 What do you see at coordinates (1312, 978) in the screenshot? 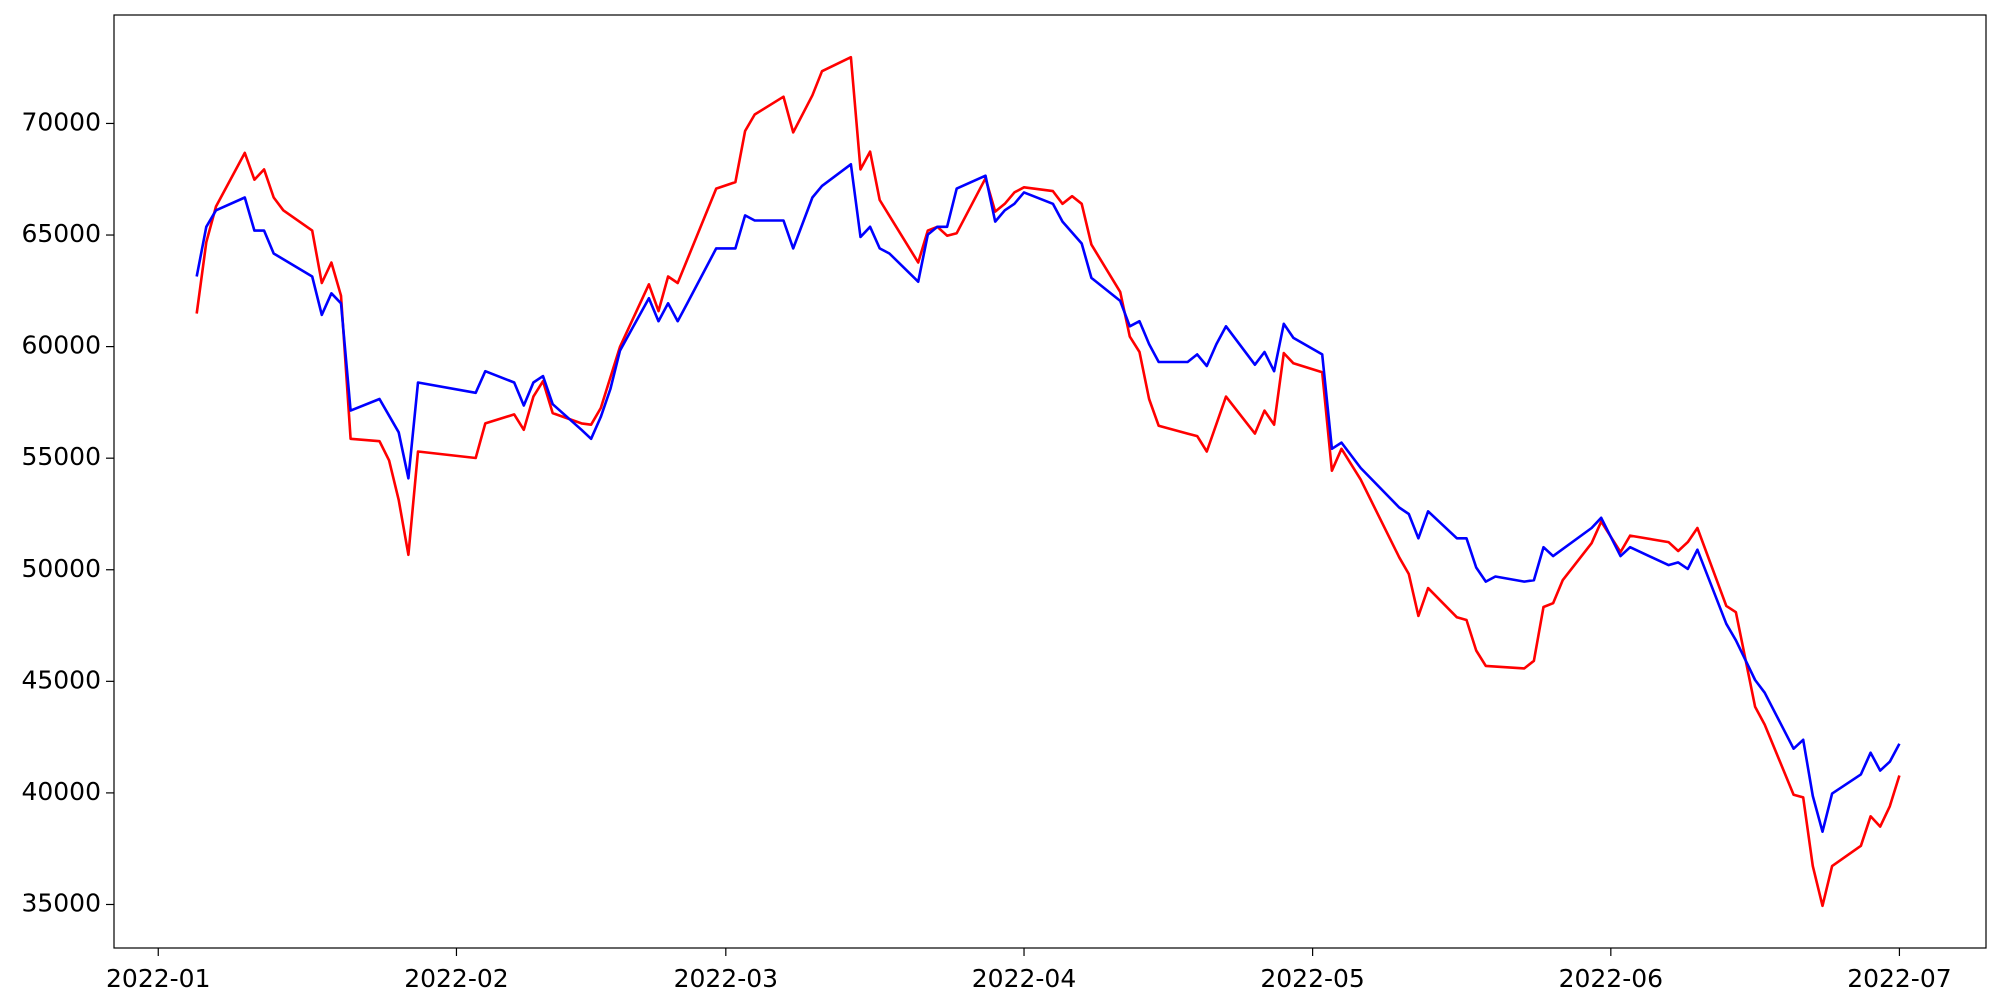
I see `x-tick-label: 2022-05` at bounding box center [1312, 978].